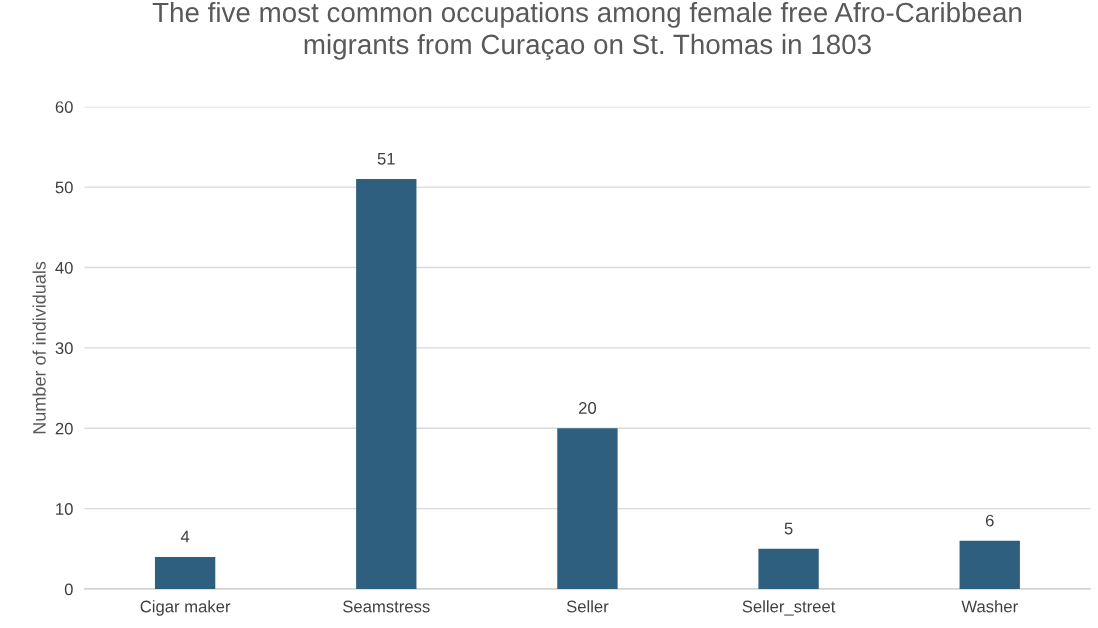  I want to click on y-axis-title: Number of individuals, so click(39, 347).